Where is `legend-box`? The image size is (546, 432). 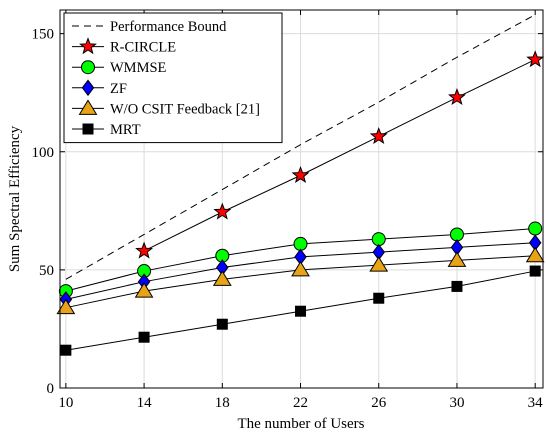
legend-box is located at coordinates (173, 78).